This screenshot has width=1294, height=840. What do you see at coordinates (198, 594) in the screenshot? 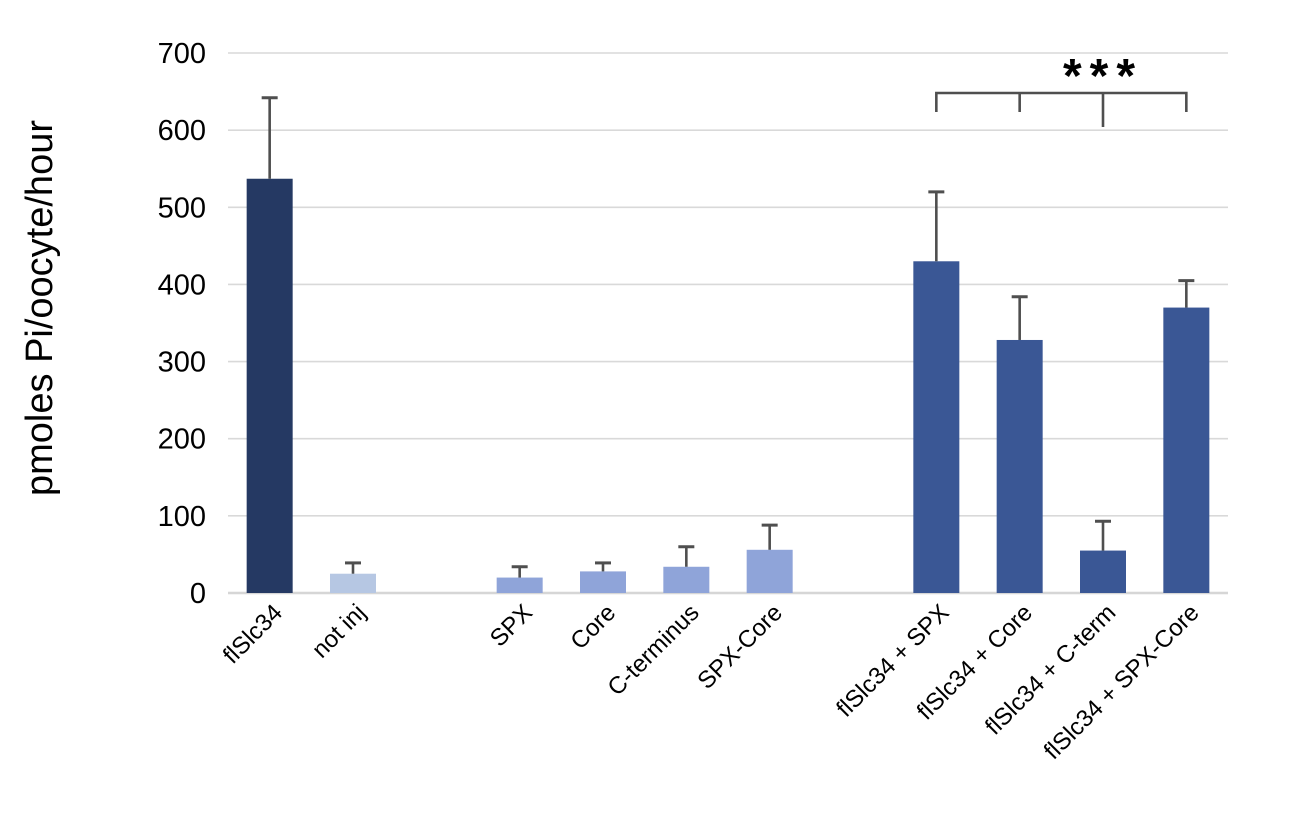
I see `y-tick-label: 0` at bounding box center [198, 594].